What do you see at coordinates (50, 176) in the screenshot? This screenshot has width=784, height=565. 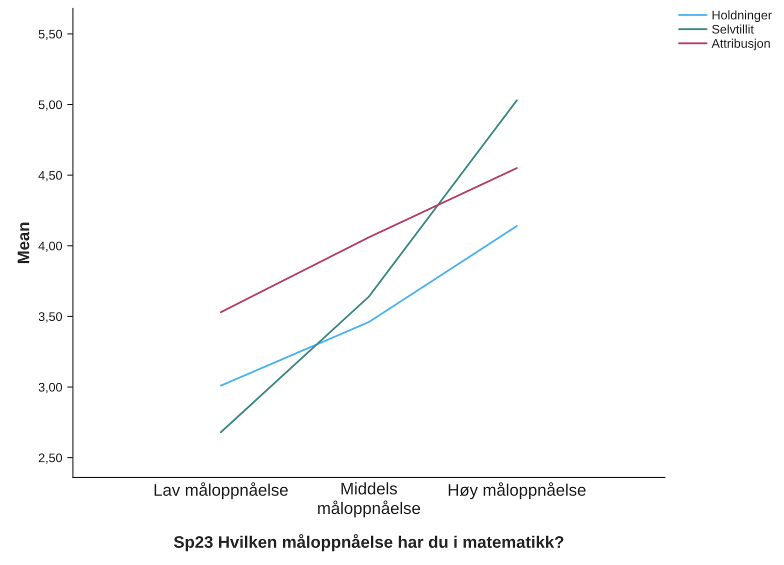 I see `y-tick-label: 4,50` at bounding box center [50, 176].